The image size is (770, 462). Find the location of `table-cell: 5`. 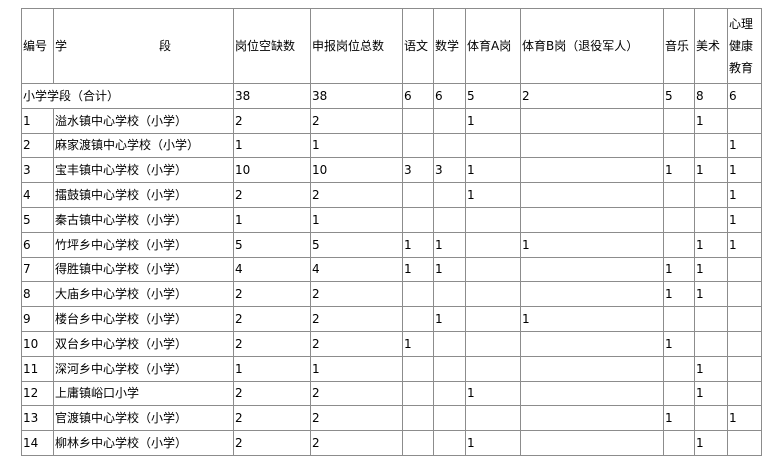

table-cell: 5 is located at coordinates (356, 244).